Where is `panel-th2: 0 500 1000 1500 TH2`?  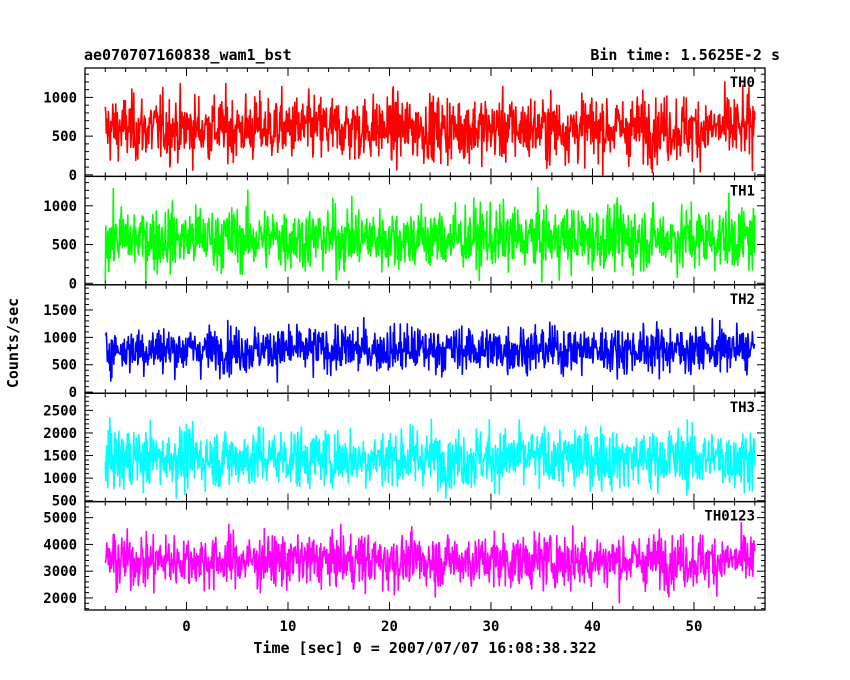 panel-th2: 0 500 1000 1500 TH2 is located at coordinates (404, 342).